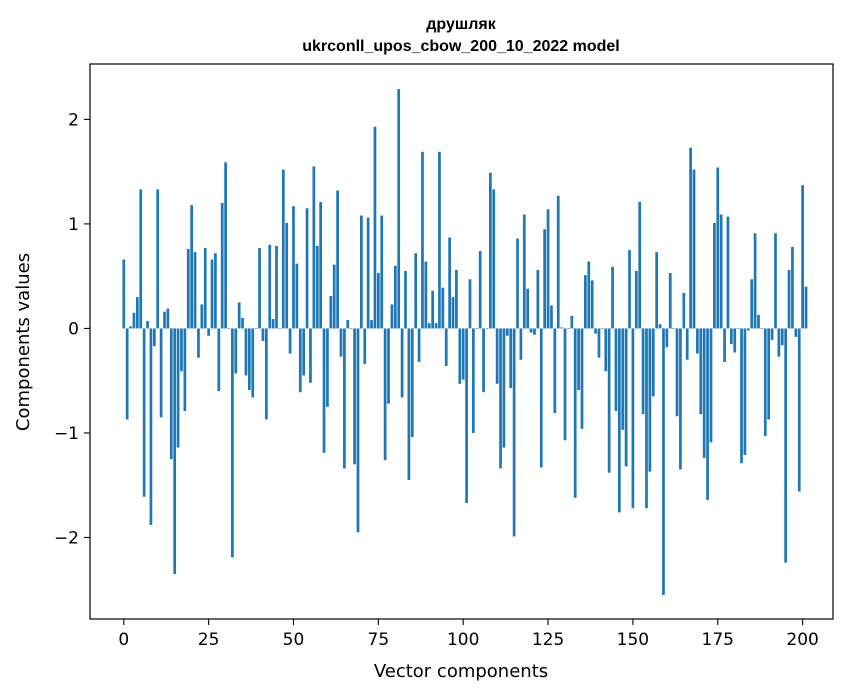 Image resolution: width=847 pixels, height=696 pixels. I want to click on y-tick-label: 1, so click(73, 225).